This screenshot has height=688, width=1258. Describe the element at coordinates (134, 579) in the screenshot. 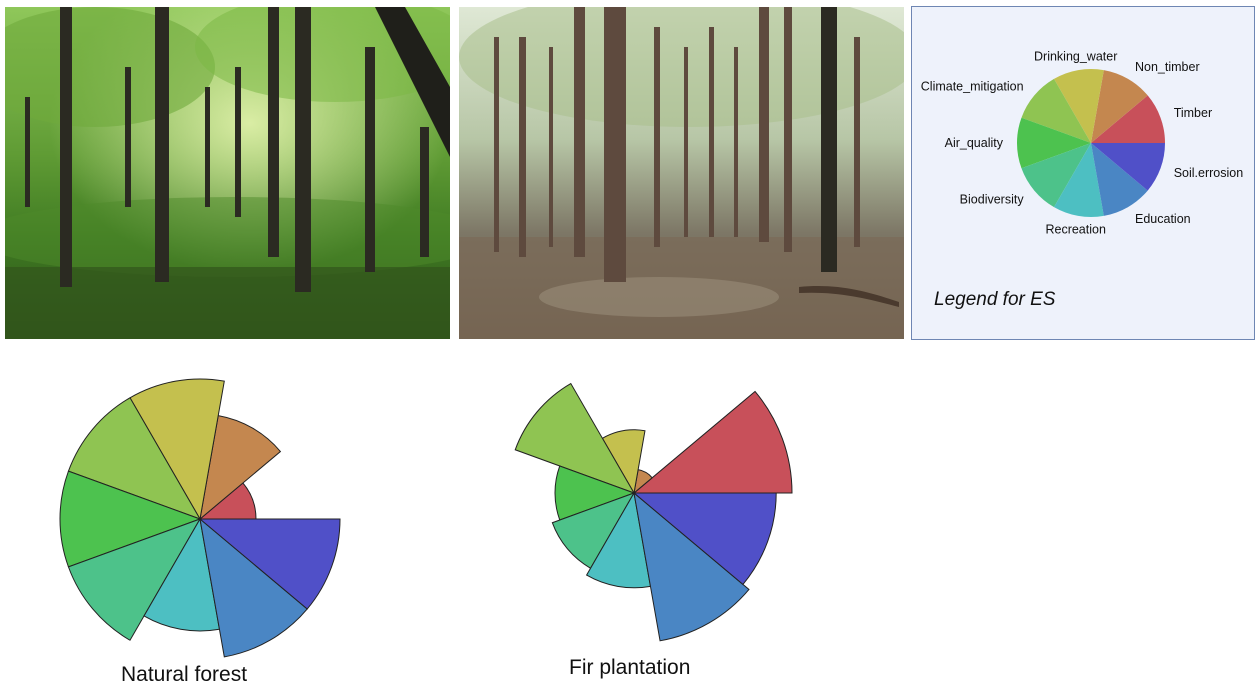

I see `natural-wedge-biodiversity` at that location.